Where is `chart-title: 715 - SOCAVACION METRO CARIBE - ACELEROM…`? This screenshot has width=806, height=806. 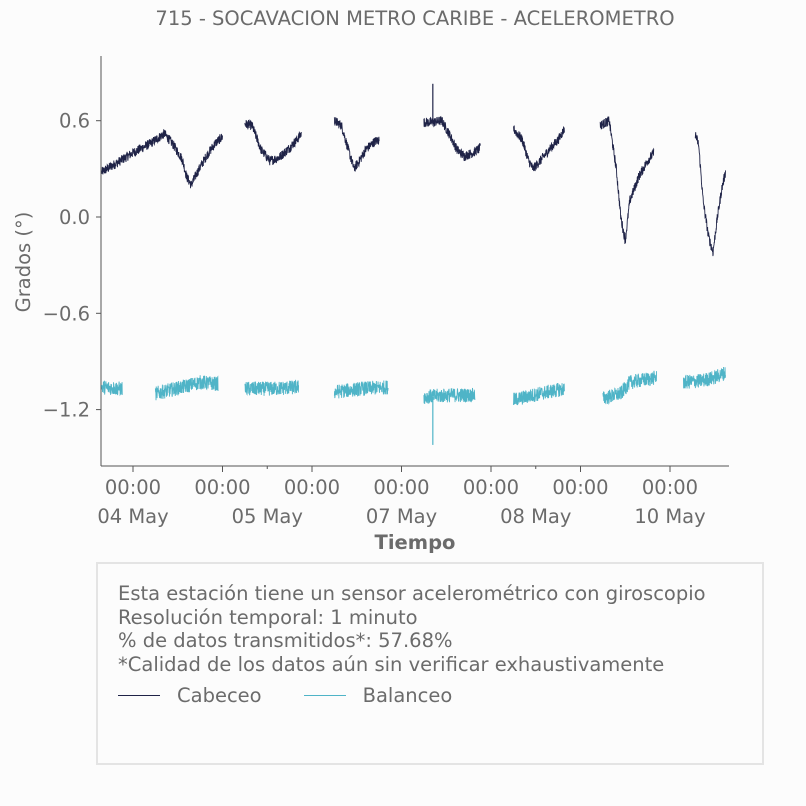 chart-title: 715 - SOCAVACION METRO CARIBE - ACELEROM… is located at coordinates (414, 18).